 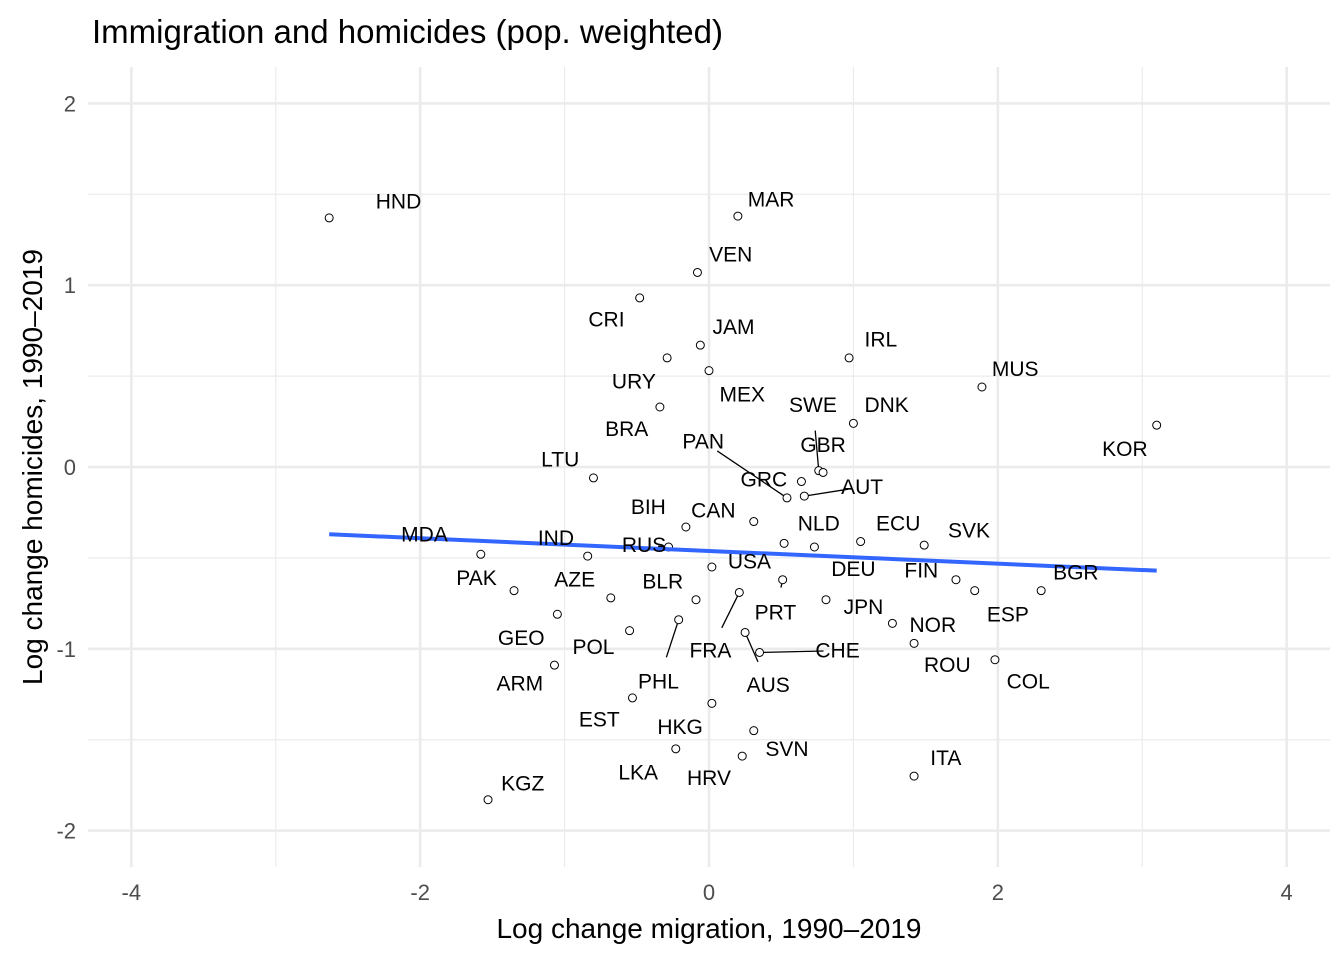 What do you see at coordinates (764, 480) in the screenshot?
I see `point-label: GRC` at bounding box center [764, 480].